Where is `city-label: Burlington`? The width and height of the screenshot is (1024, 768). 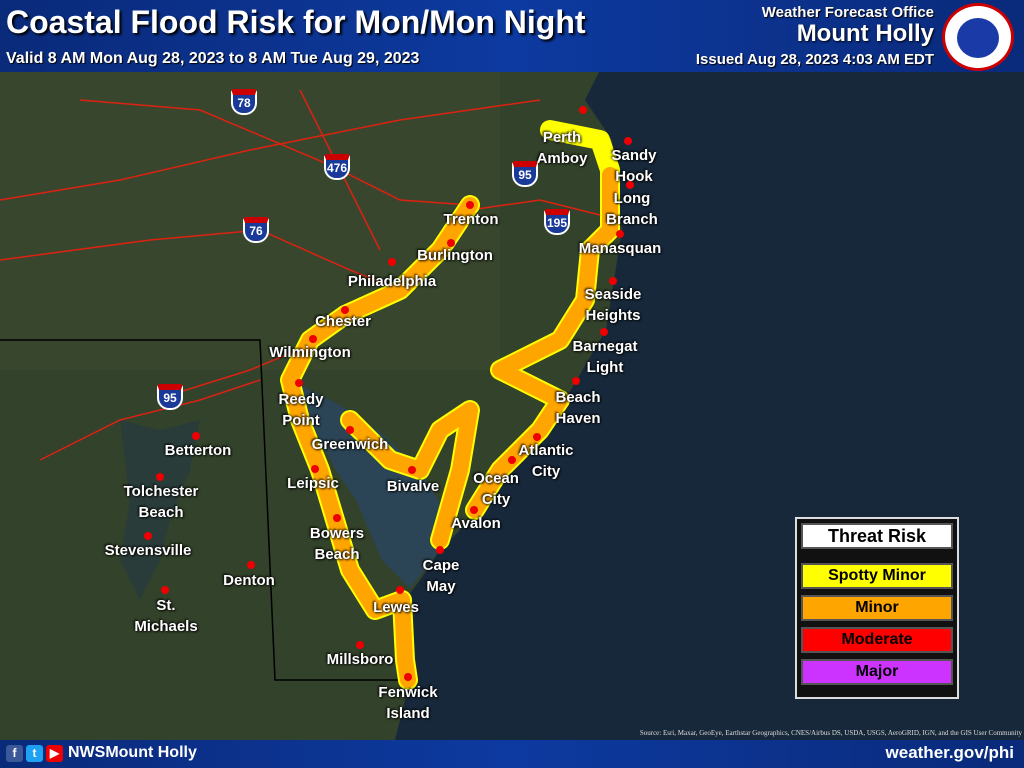
city-label: Burlington is located at coordinates (455, 255).